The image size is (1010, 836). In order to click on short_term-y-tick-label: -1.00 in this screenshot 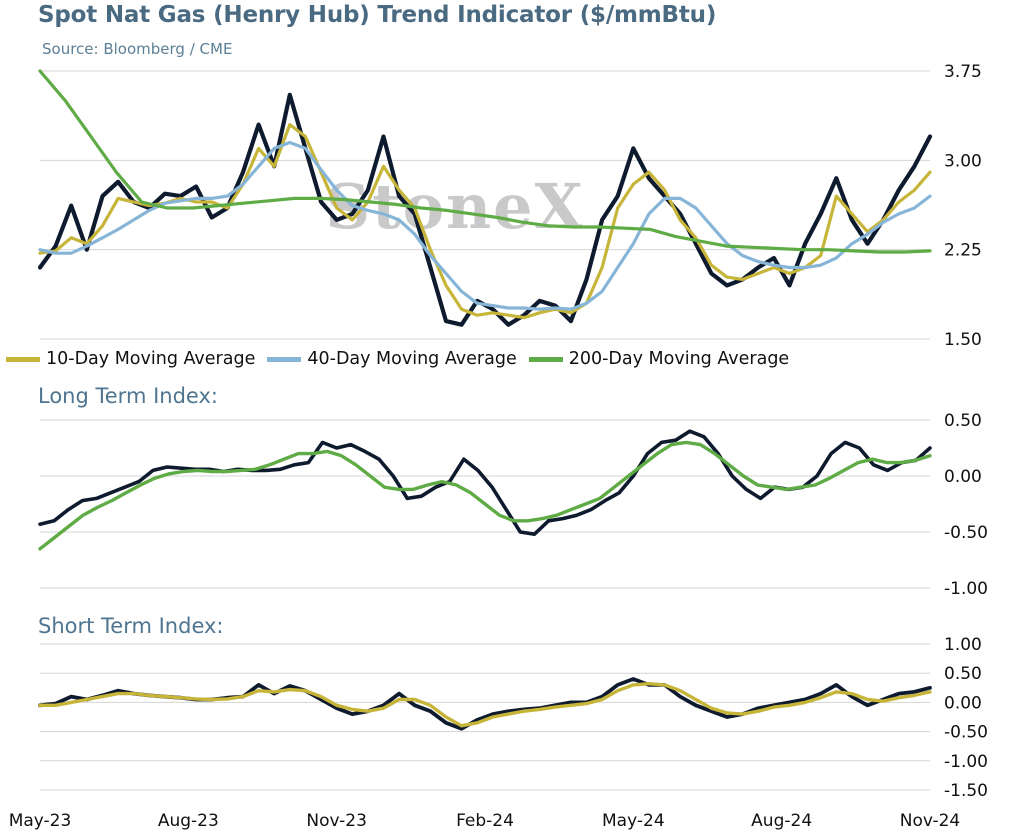, I will do `click(966, 762)`.